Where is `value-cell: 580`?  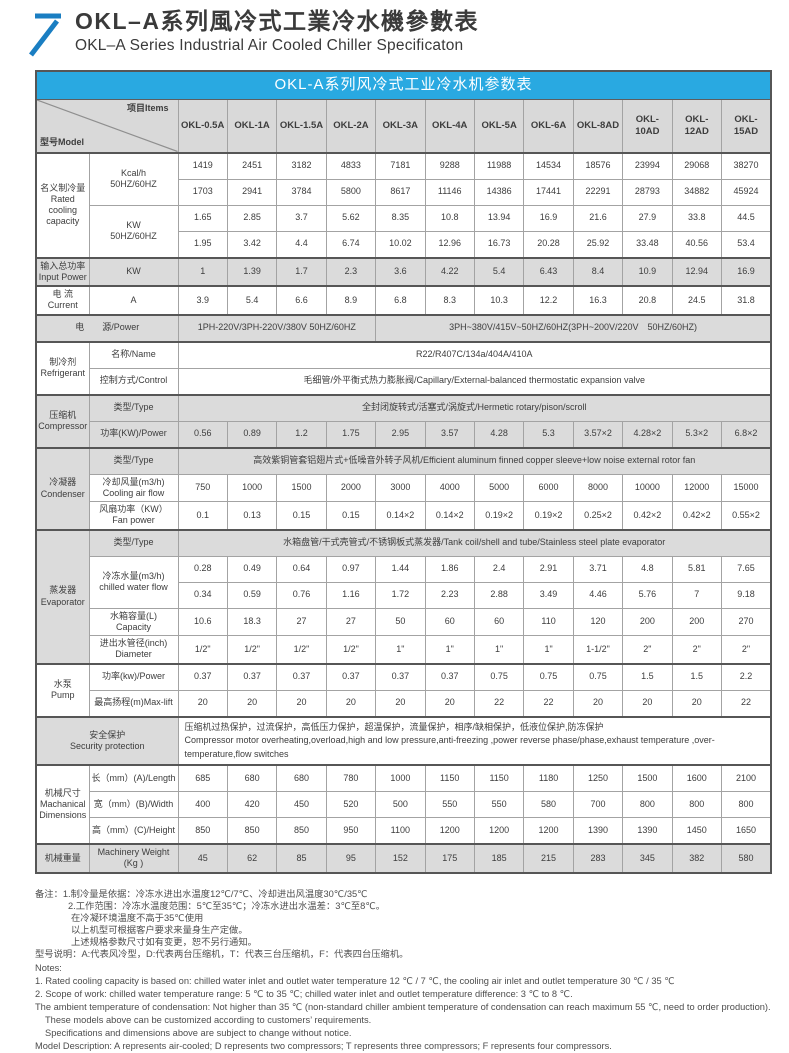 value-cell: 580 is located at coordinates (548, 804).